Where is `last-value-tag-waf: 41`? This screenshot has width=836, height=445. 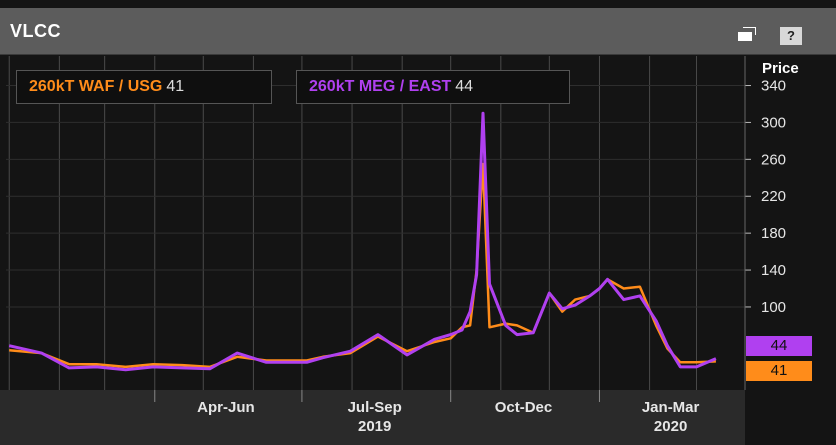
last-value-tag-waf: 41 is located at coordinates (779, 371).